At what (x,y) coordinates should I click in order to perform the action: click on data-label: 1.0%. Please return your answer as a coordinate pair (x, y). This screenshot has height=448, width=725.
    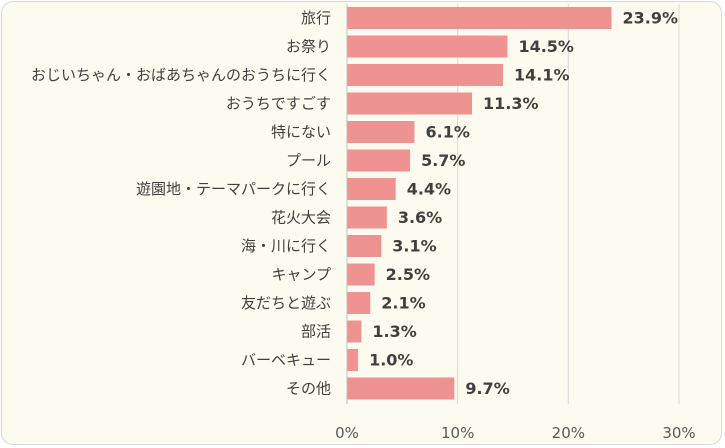
    Looking at the image, I should click on (391, 360).